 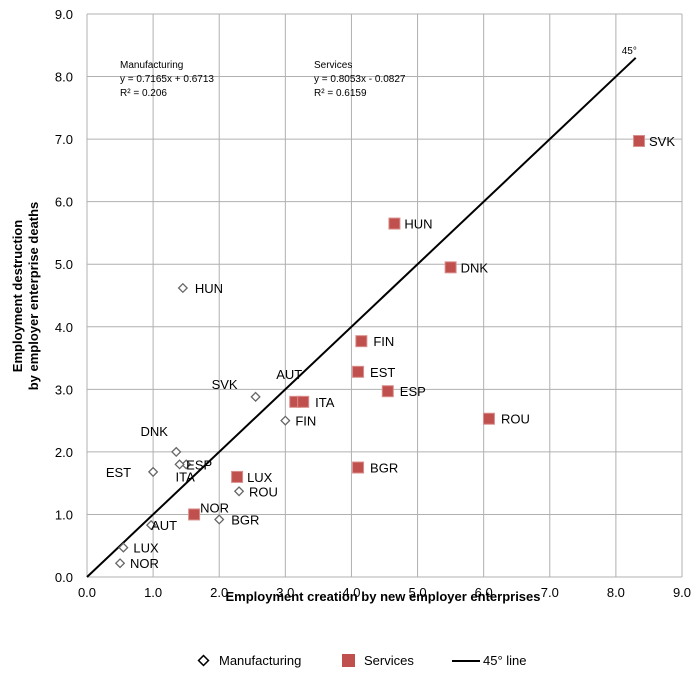 I want to click on manufacturing-point-fin, so click(x=285, y=420).